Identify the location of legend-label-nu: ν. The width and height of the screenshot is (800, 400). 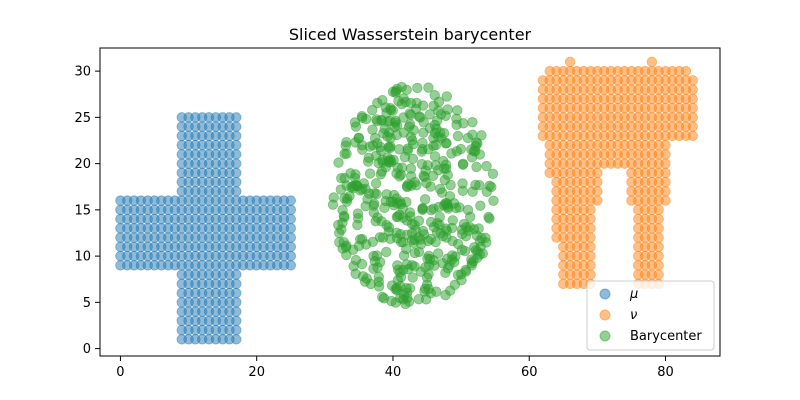
(633, 315).